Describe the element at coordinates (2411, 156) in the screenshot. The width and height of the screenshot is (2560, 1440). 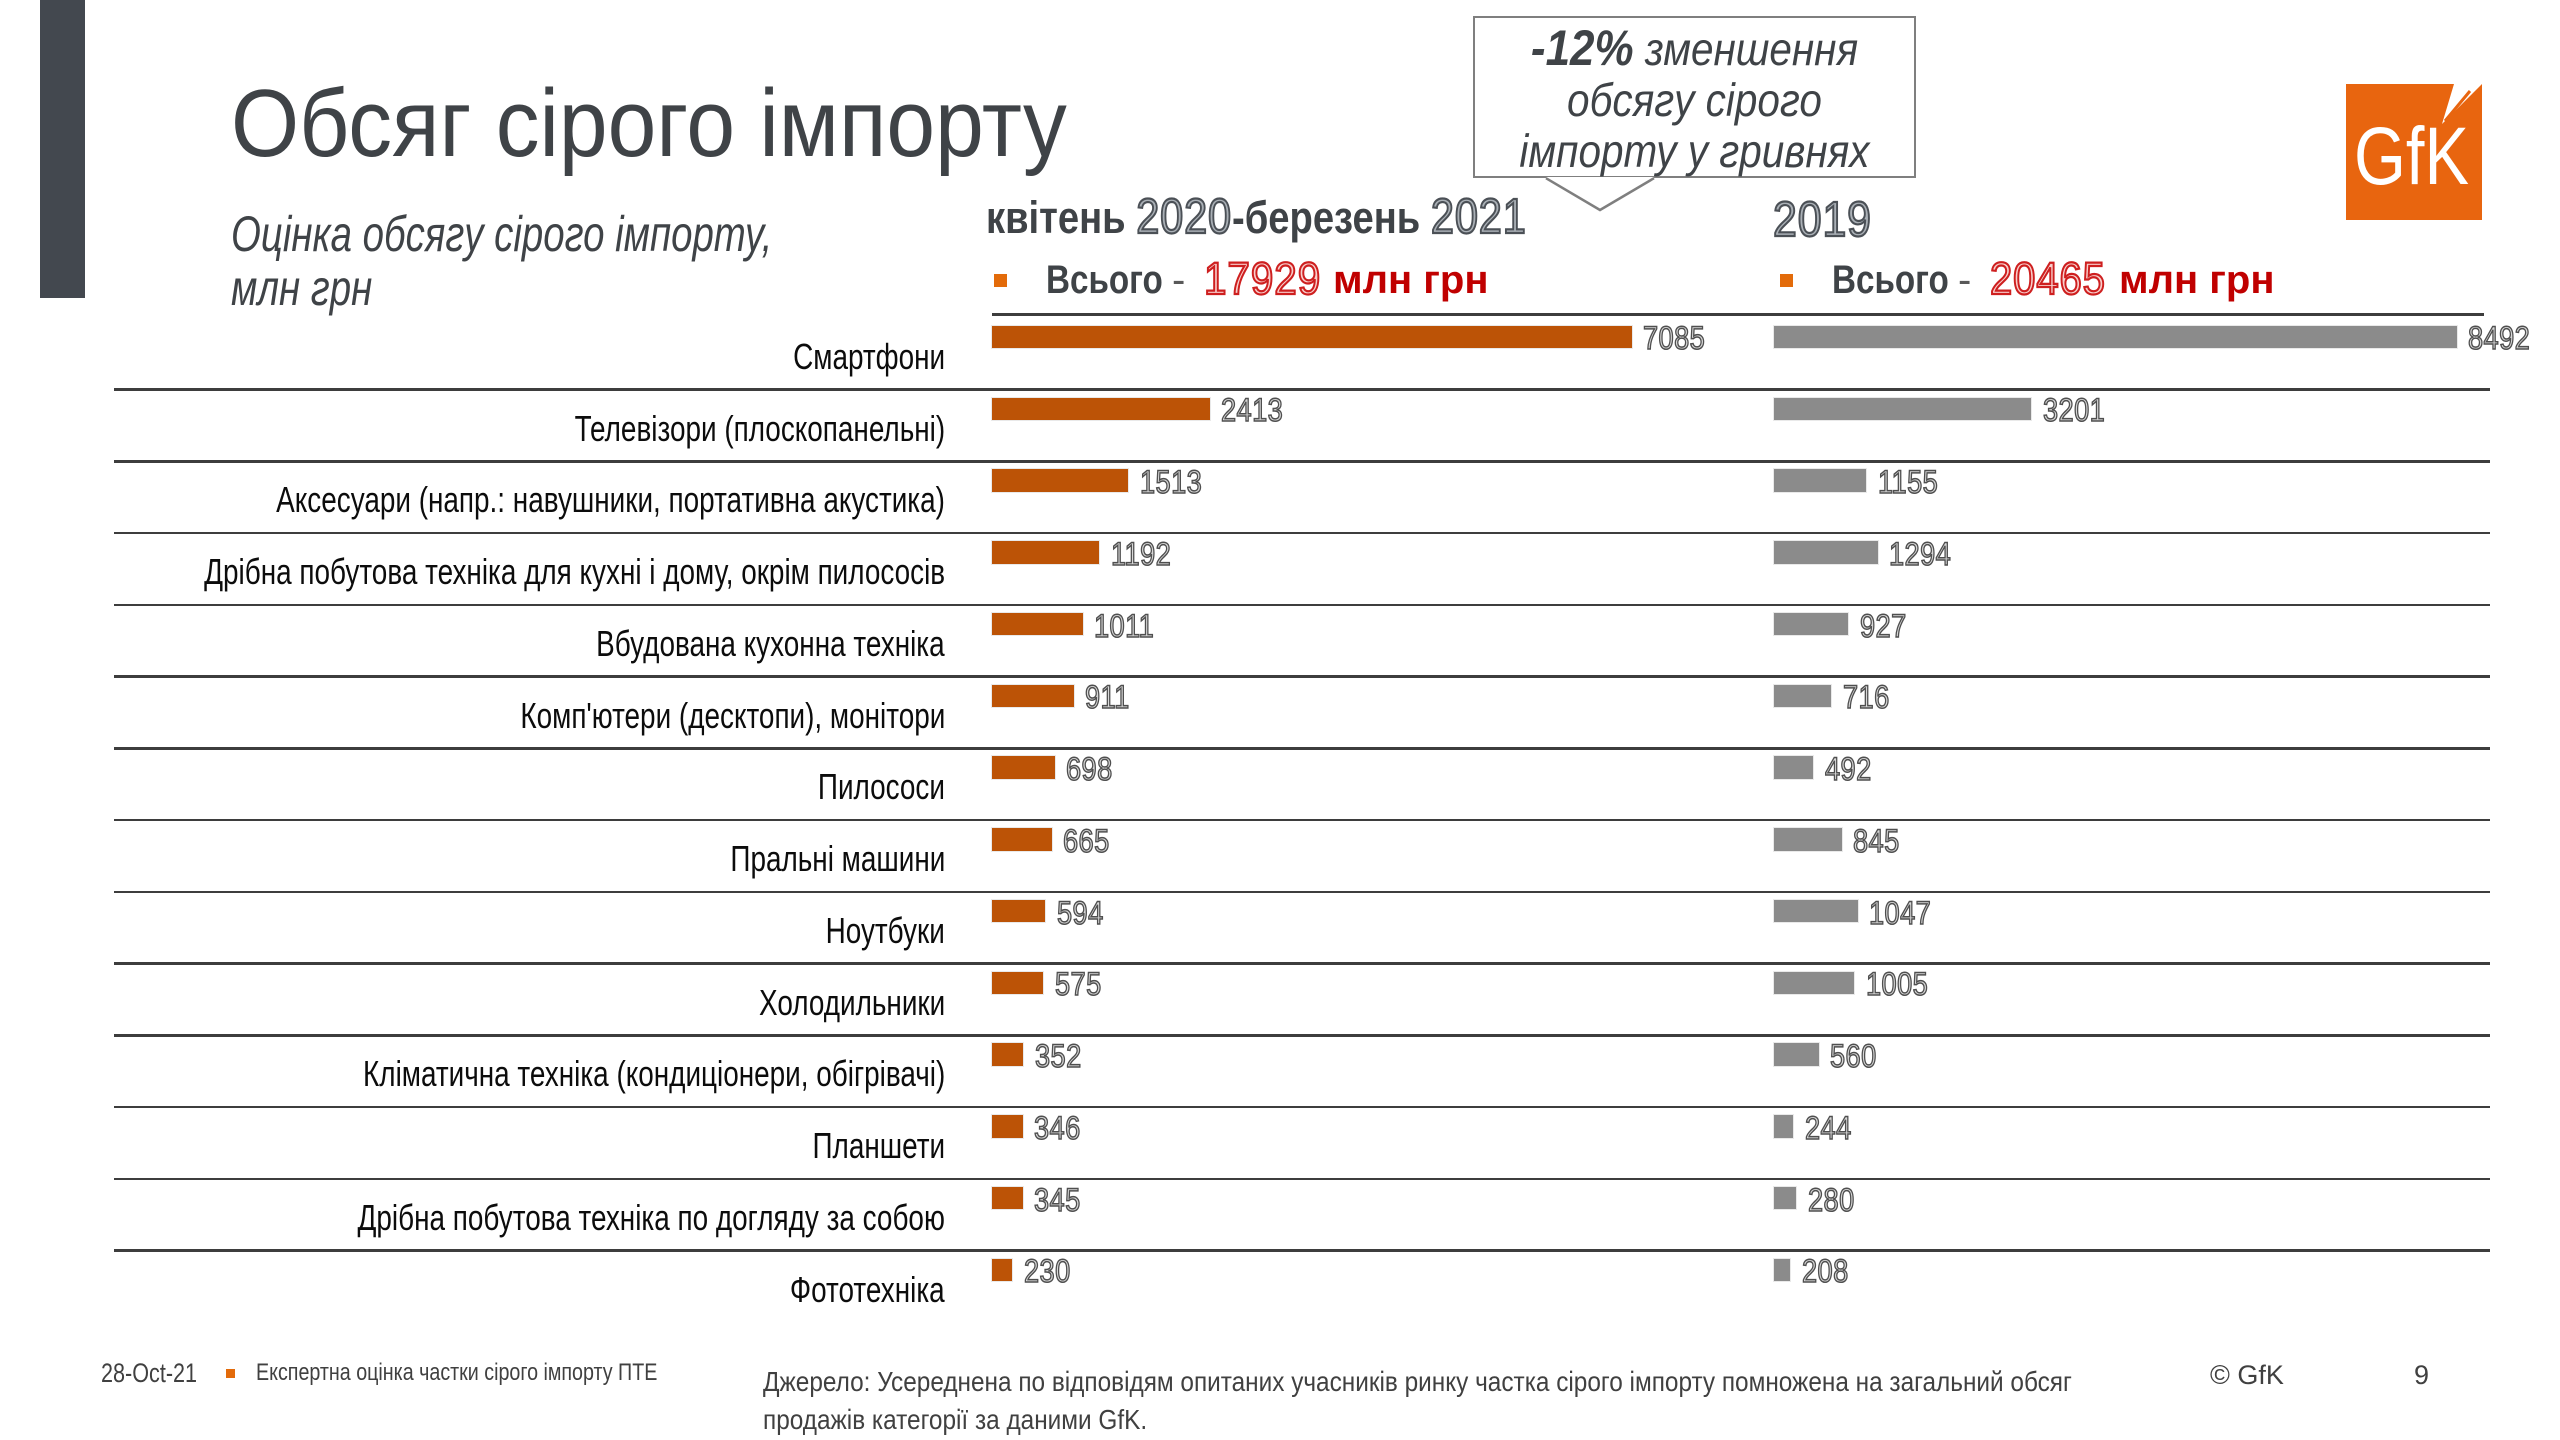
I see `svg-text: GfK` at that location.